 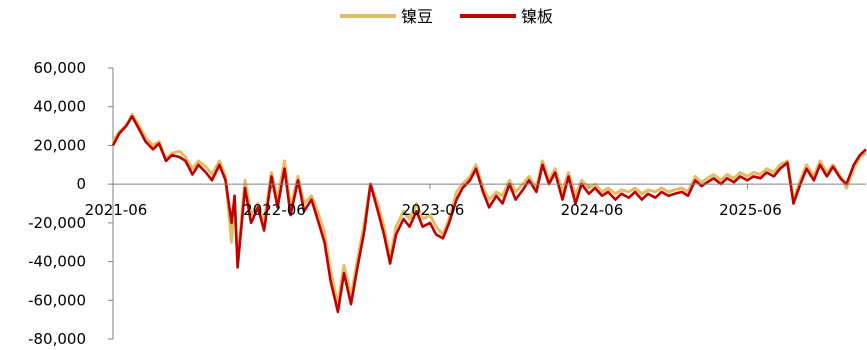 I want to click on y-tick-label: 40,000, so click(x=60, y=107).